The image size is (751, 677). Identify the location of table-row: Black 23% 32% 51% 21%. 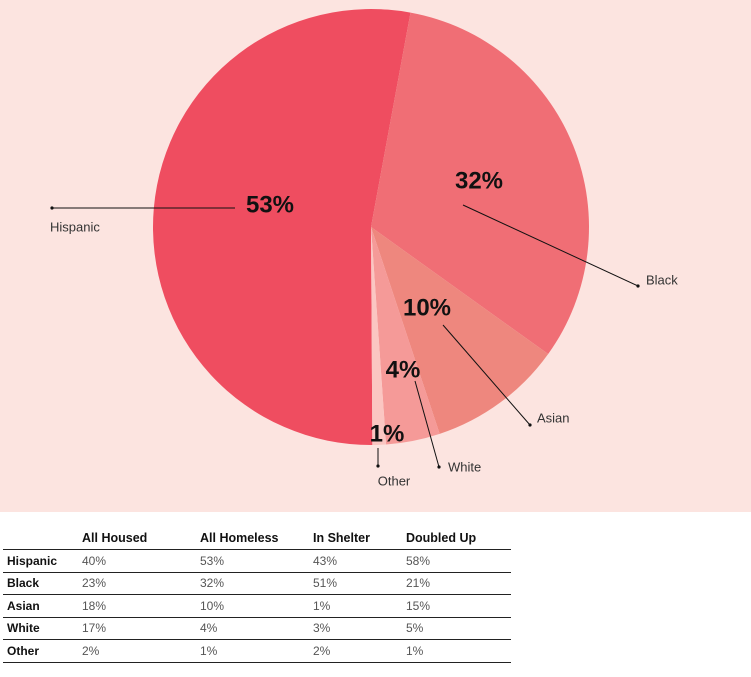
(257, 583).